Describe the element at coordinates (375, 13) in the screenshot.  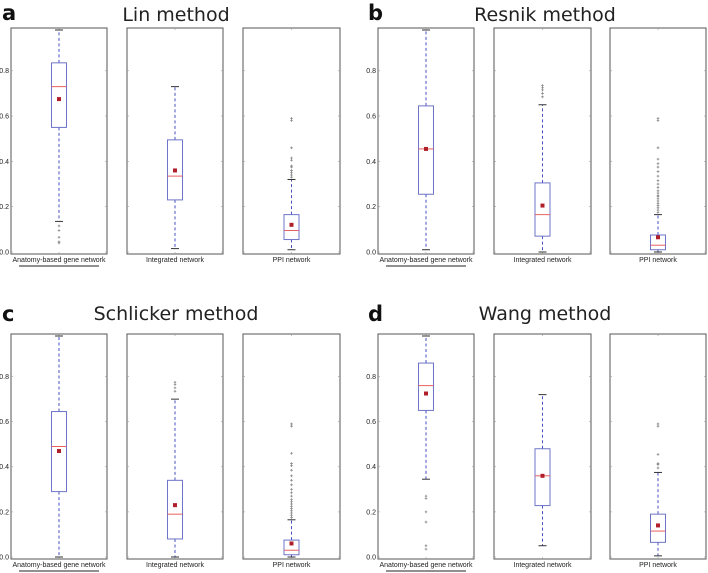
I see `panel-letter: b` at that location.